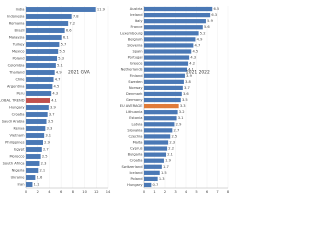 This screenshot has width=320, height=240. What do you see at coordinates (137, 124) in the screenshot?
I see `y-tick-label: Latvia` at bounding box center [137, 124].